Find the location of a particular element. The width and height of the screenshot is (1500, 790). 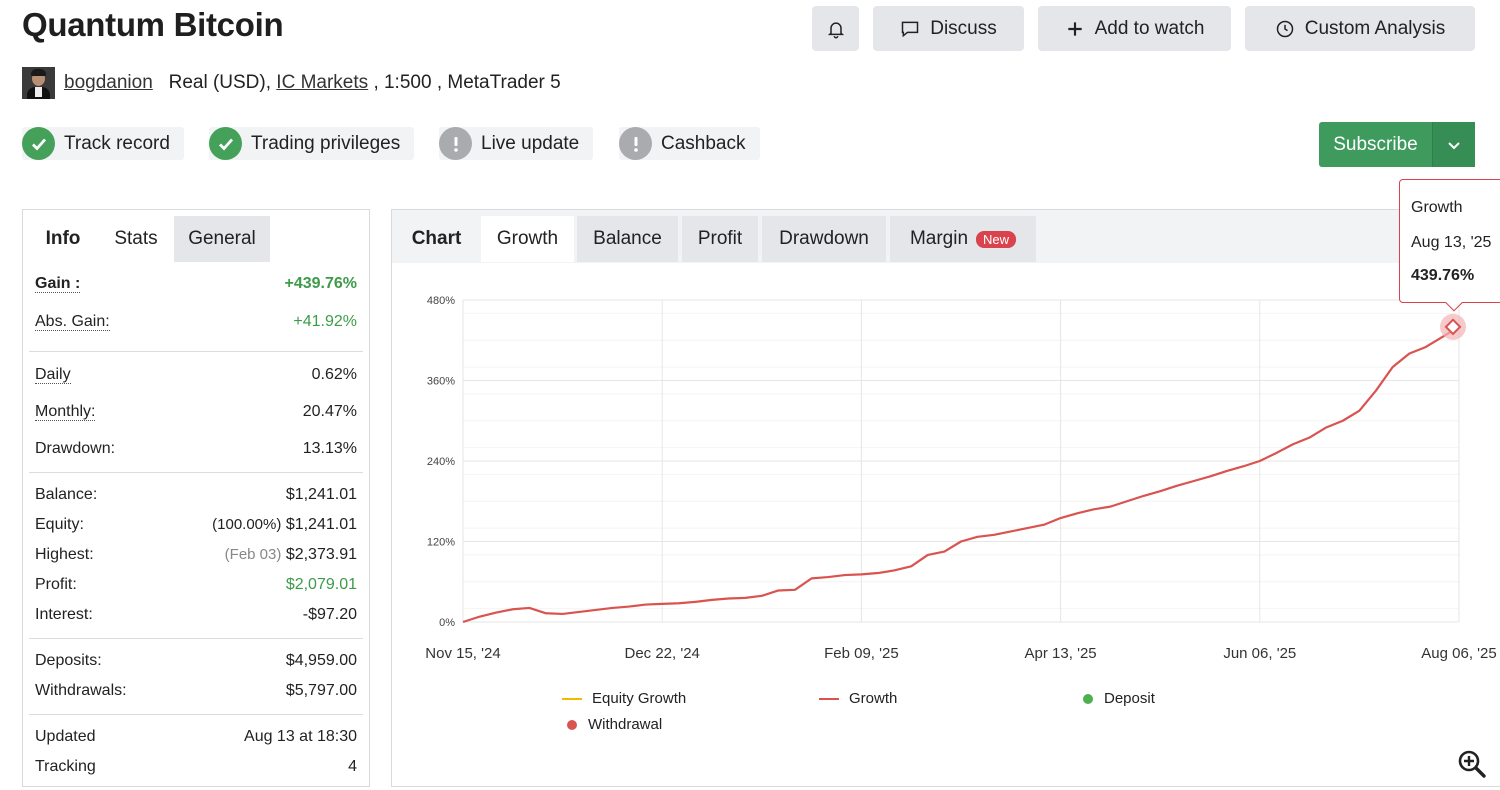

stat-balance: Balance: $1,241.01 is located at coordinates (196, 495).